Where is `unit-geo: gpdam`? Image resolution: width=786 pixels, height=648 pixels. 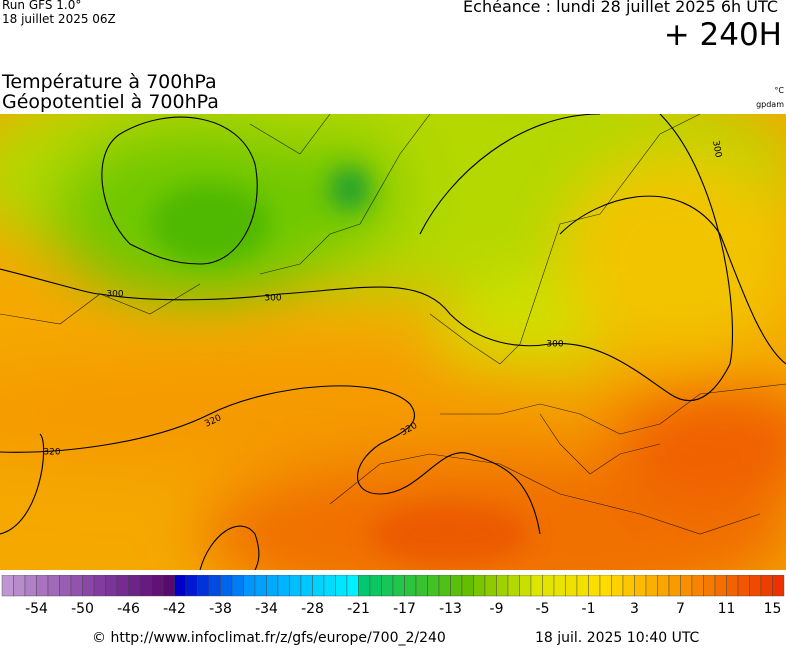
unit-geo: gpdam is located at coordinates (770, 104).